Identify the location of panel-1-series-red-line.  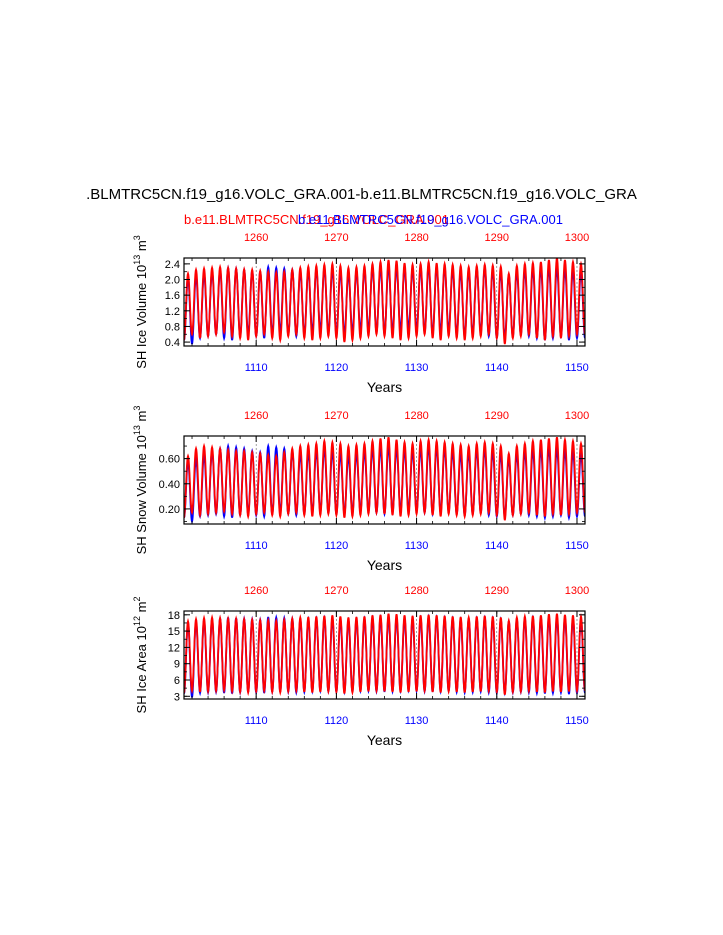
(384, 301).